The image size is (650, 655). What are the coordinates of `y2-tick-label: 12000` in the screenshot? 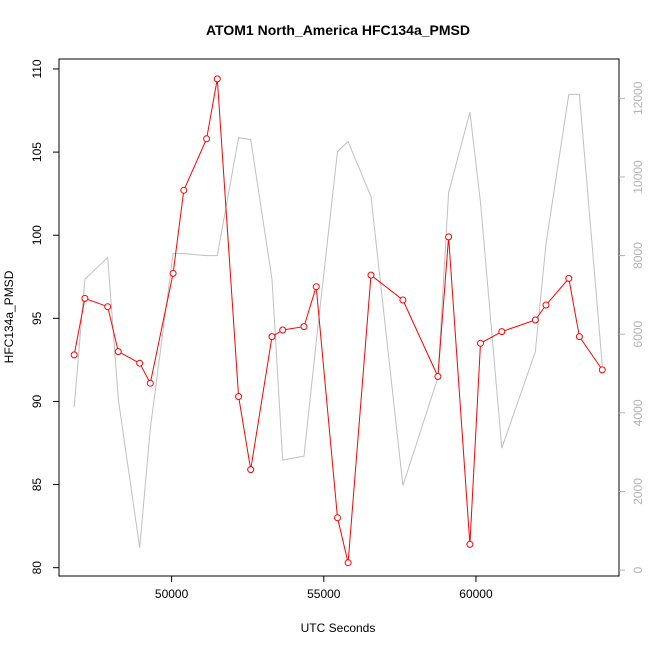 It's located at (638, 98).